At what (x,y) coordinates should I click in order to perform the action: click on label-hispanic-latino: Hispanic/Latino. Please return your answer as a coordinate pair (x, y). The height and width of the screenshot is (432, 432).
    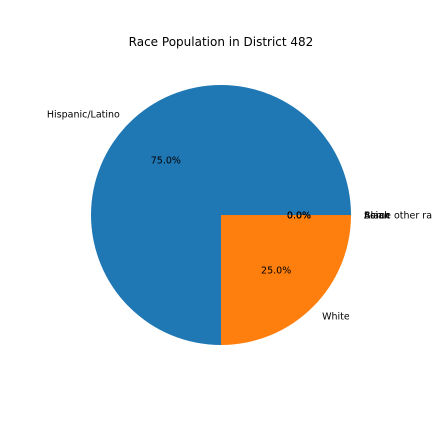
    Looking at the image, I should click on (83, 114).